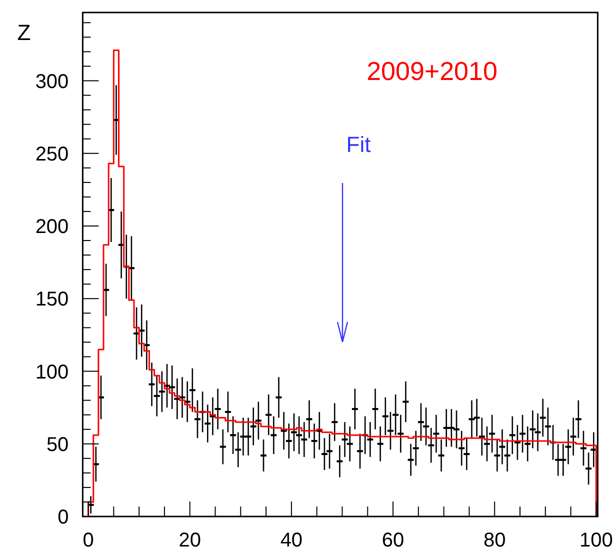 This screenshot has width=616, height=555. I want to click on annotation: Fit, so click(358, 144).